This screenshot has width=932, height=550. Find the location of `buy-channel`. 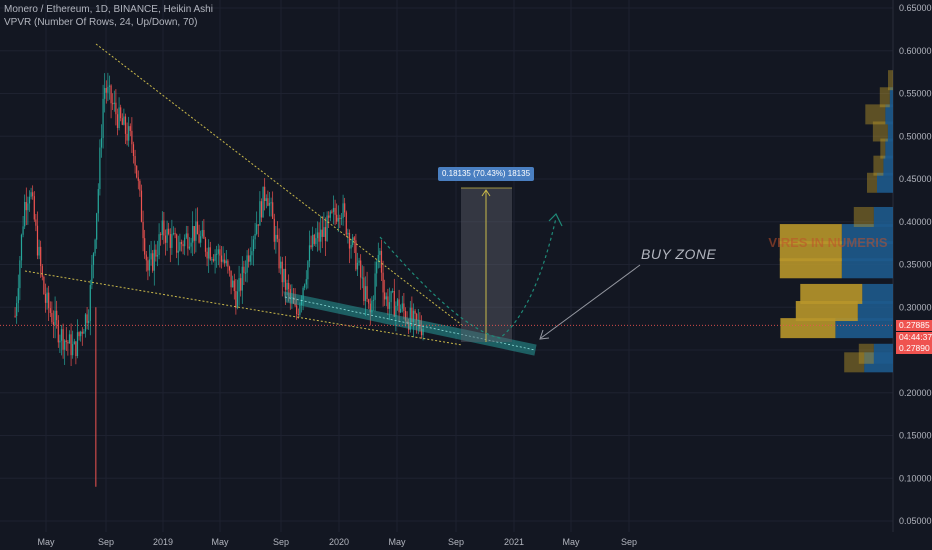

buy-channel is located at coordinates (410, 323).